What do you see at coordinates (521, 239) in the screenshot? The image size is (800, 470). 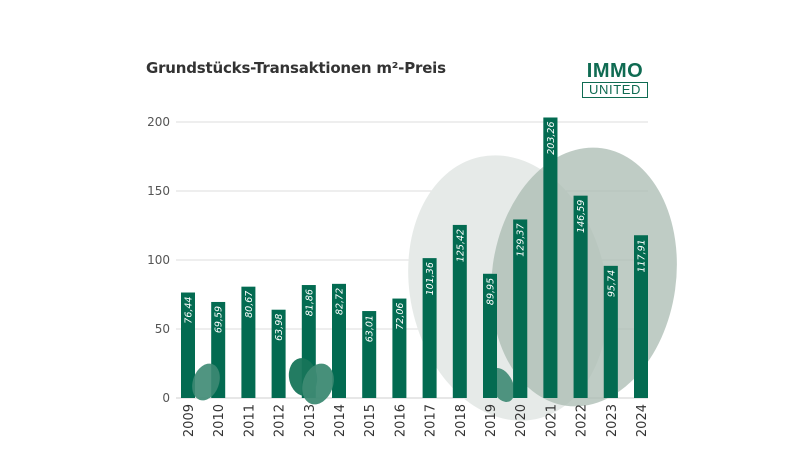 I see `bar-value-label: 129,37` at bounding box center [521, 239].